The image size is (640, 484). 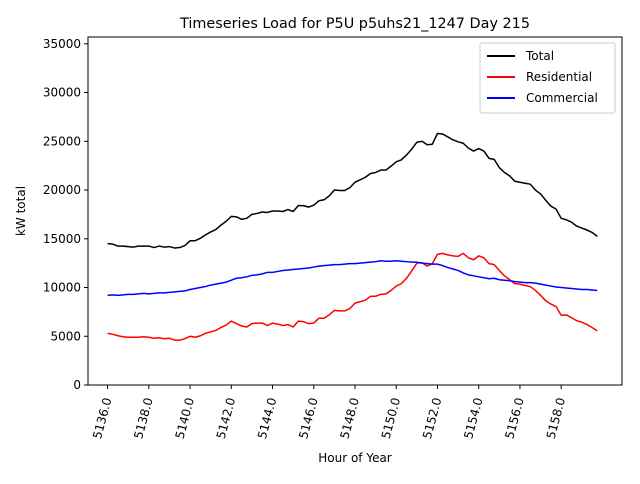 I want to click on legend: Total Residential Commercial, so click(x=547, y=78).